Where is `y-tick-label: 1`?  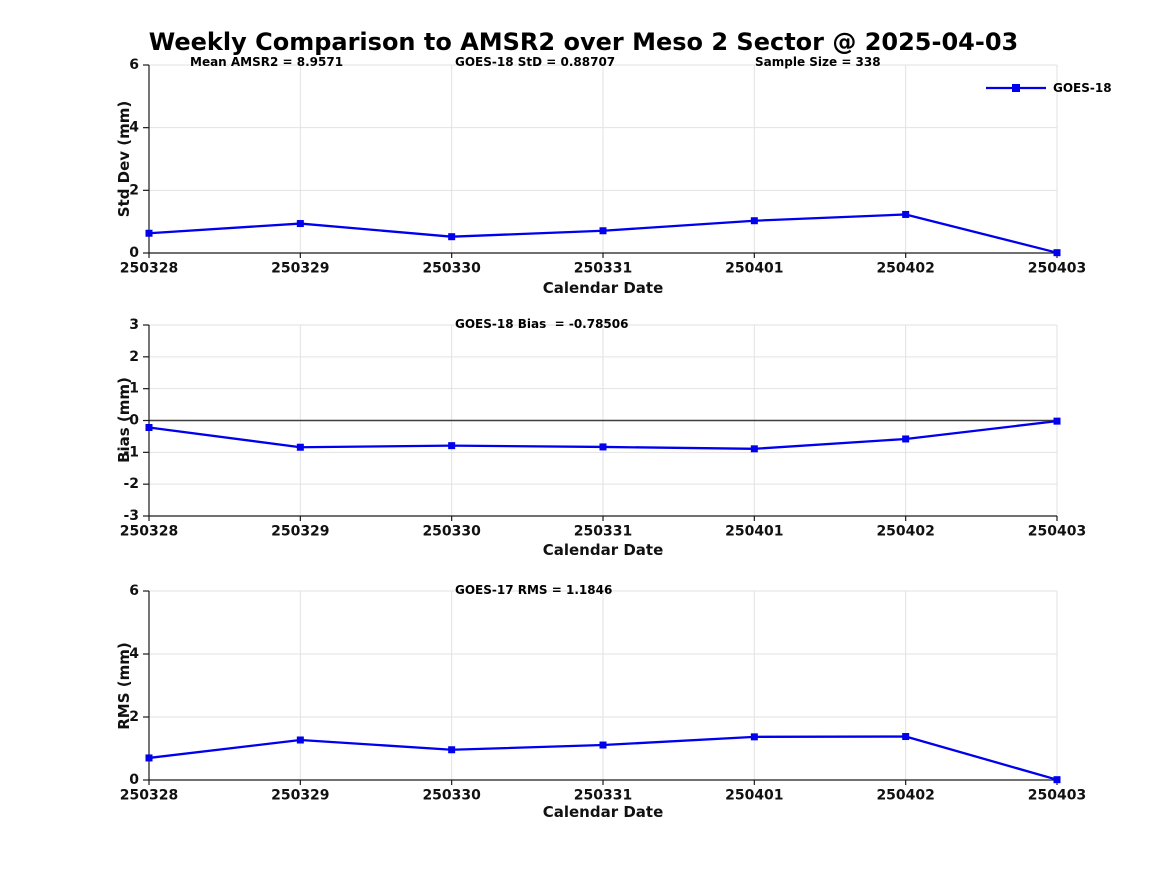 y-tick-label: 1 is located at coordinates (134, 389).